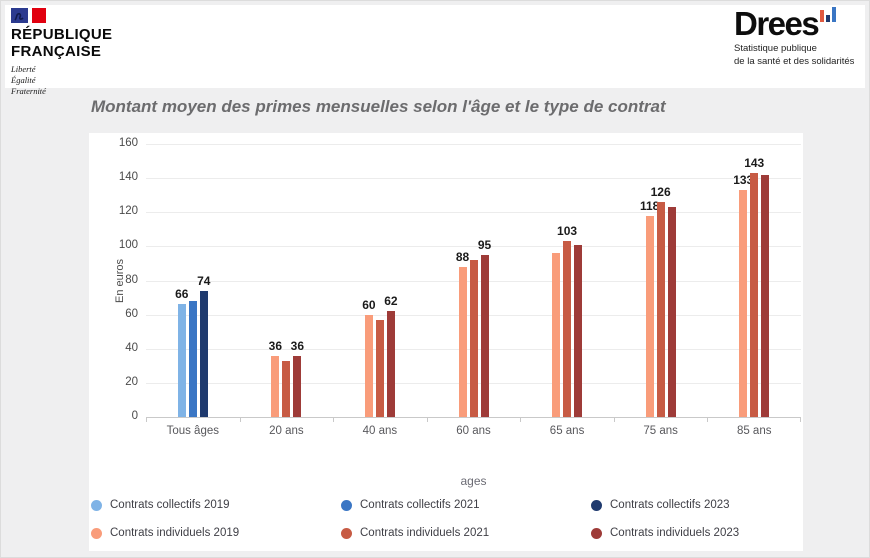 The image size is (870, 558). Describe the element at coordinates (131, 381) in the screenshot. I see `y-tick-label: 20` at that location.